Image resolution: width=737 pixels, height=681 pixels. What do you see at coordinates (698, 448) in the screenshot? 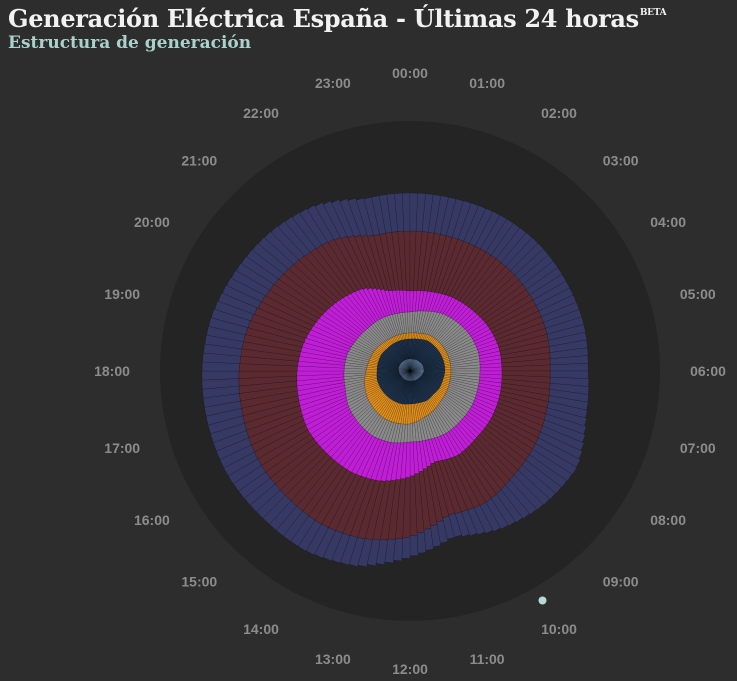
I see `hour-label-7: 07:00` at bounding box center [698, 448].